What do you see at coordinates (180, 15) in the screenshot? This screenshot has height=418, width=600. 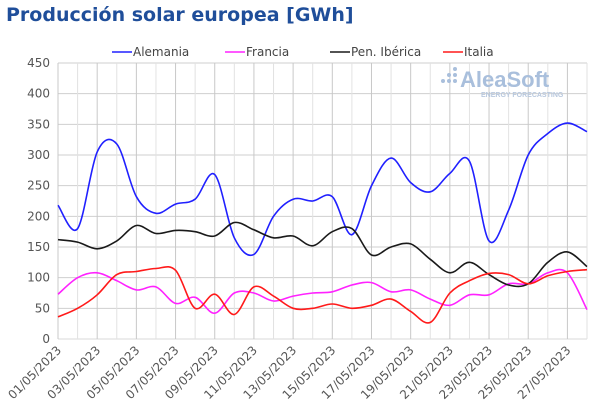 I see `chart-title: Producción solar europea [GWh]` at bounding box center [180, 15].